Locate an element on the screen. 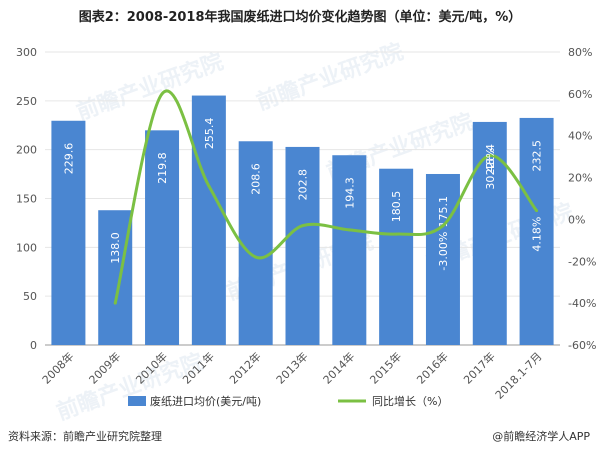 This screenshot has width=600, height=450. chart-title: 图表2：2008-2018年我国废纸进口均价变化趋势图（单位：美元/吨，%） is located at coordinates (300, 17).